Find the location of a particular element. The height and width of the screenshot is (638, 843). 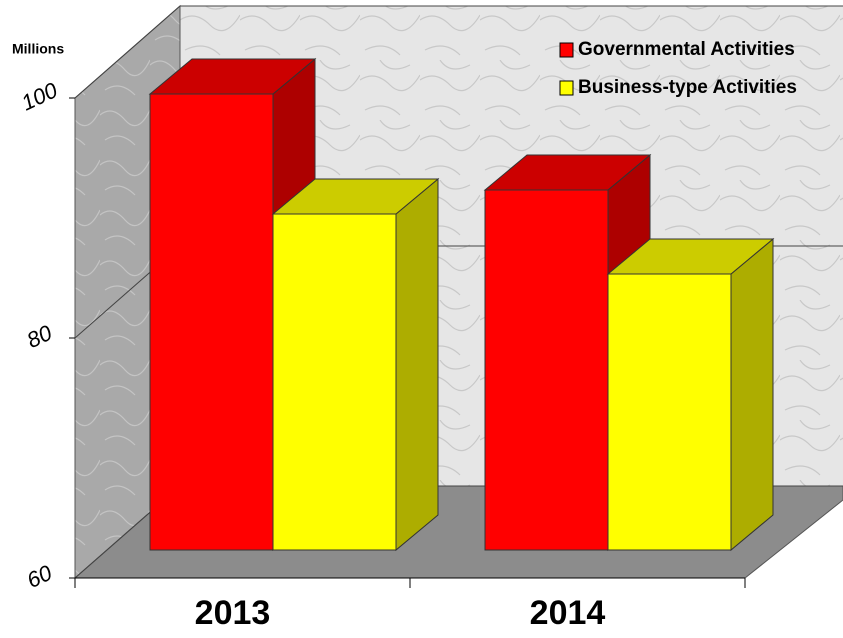

legend-label: Business-type Activities is located at coordinates (687, 87).